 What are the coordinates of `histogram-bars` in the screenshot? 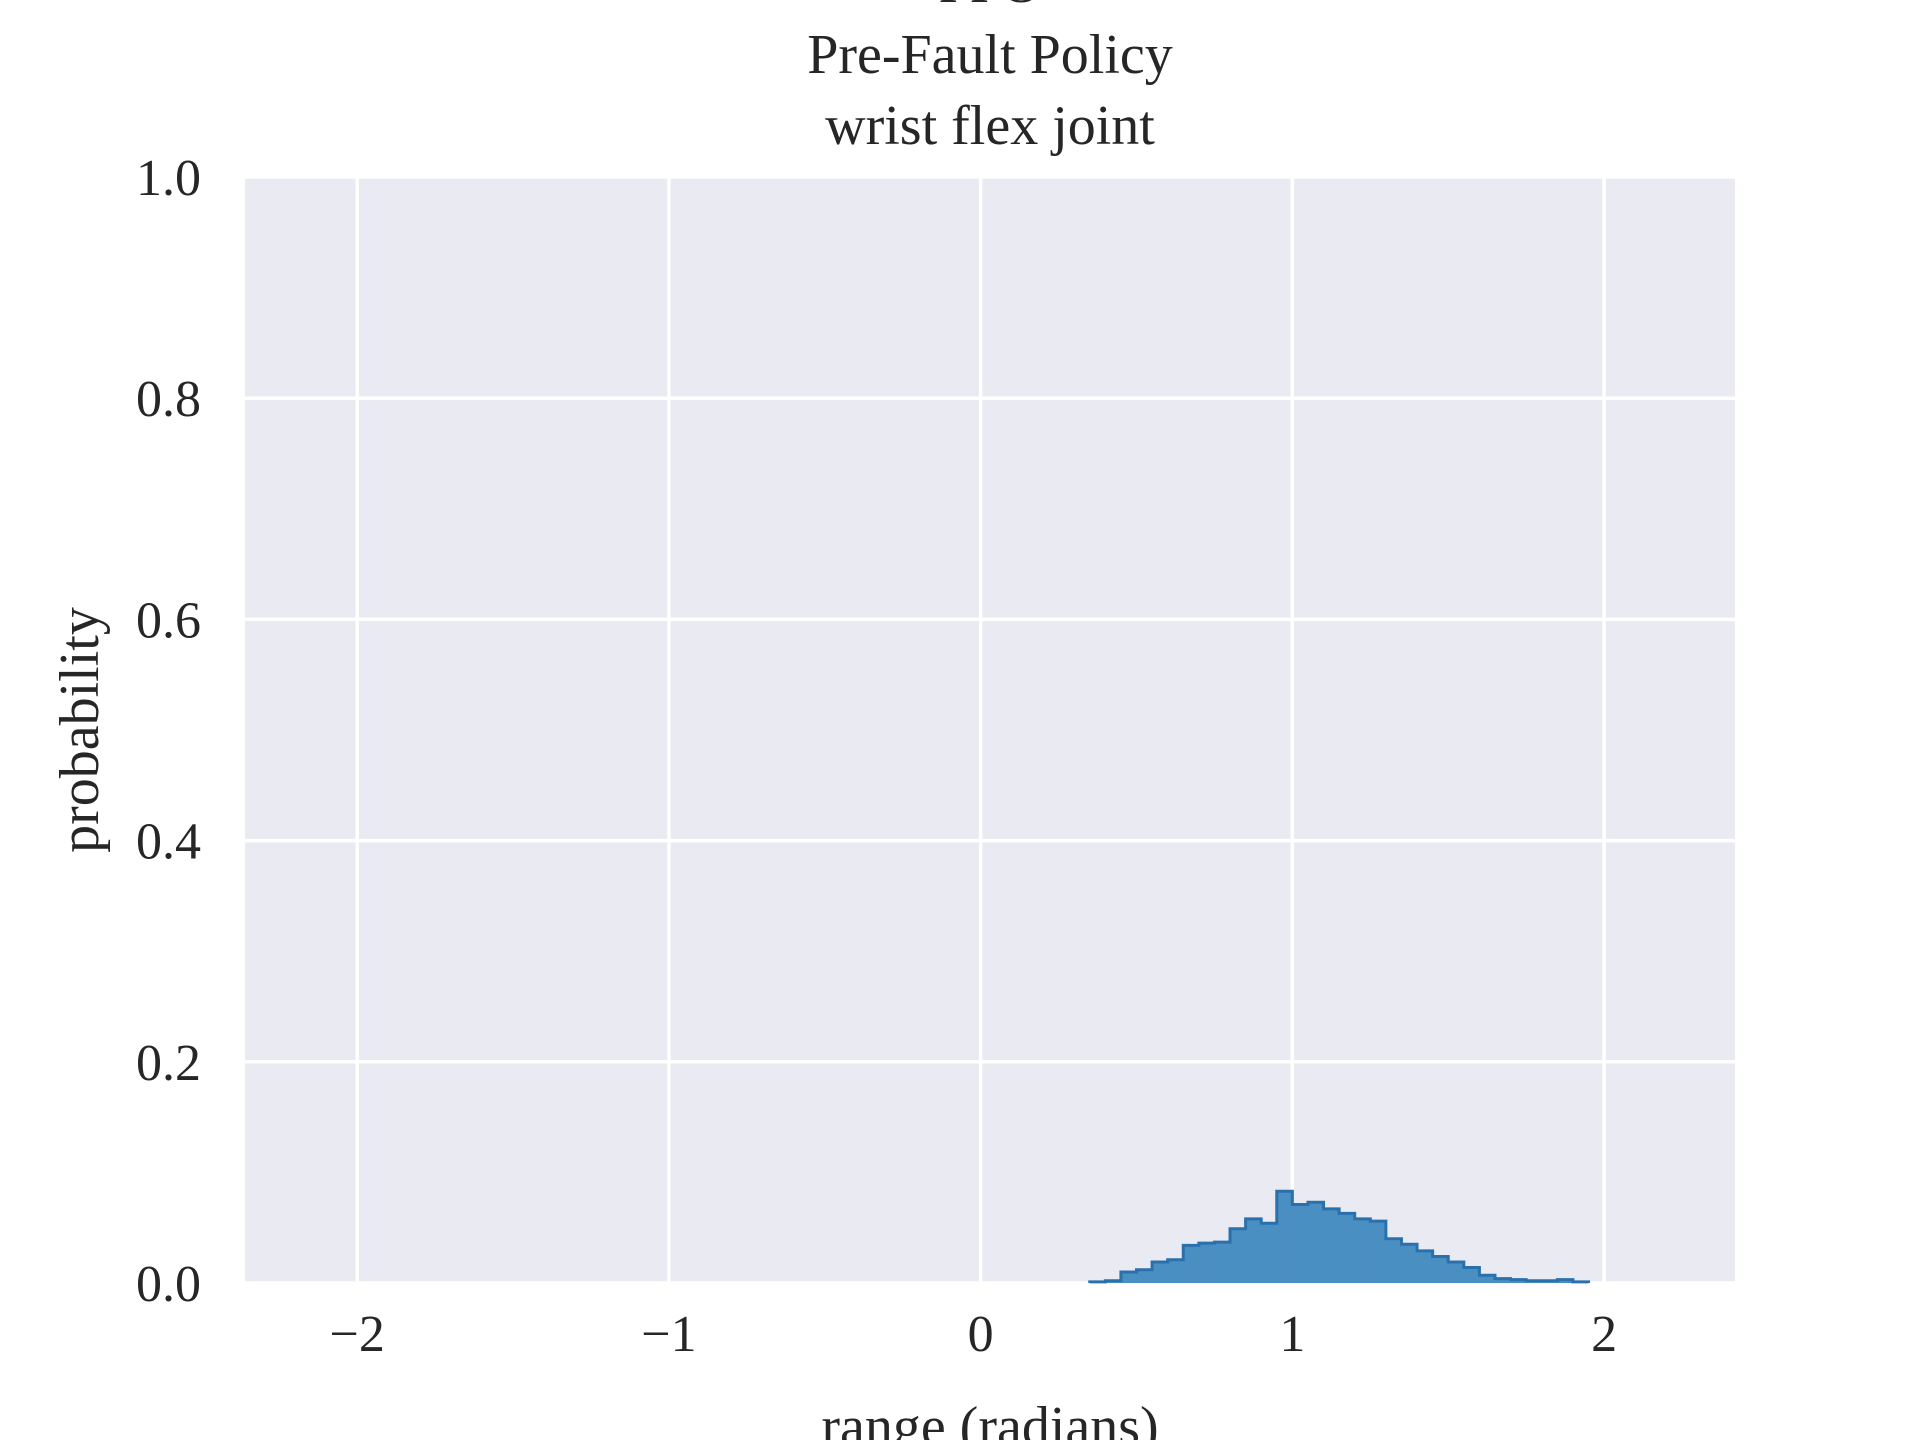 It's located at (1339, 1237).